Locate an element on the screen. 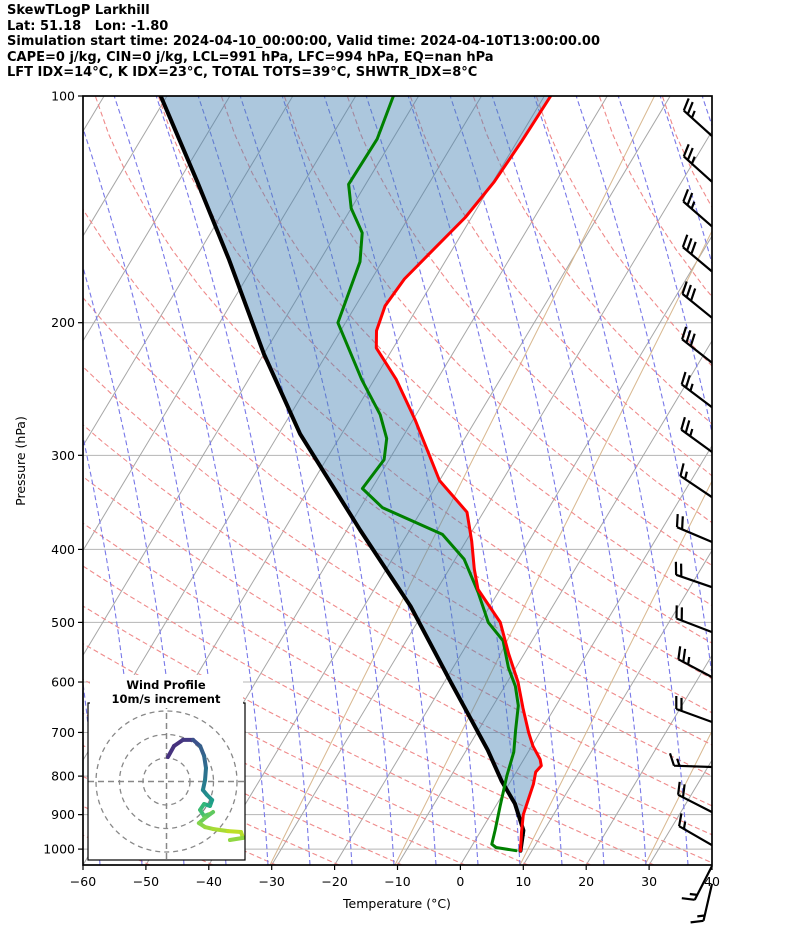 Image resolution: width=794 pixels, height=937 pixels. x-tick-label: 0 is located at coordinates (460, 881).